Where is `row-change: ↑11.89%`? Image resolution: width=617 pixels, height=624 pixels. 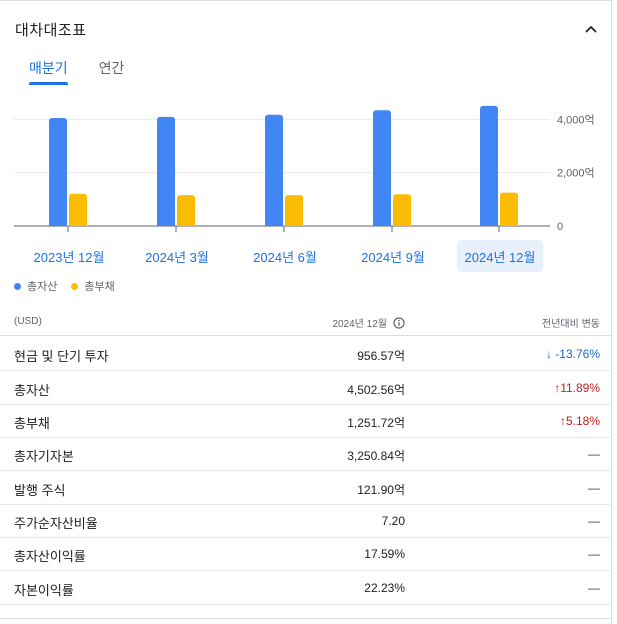 row-change: ↑11.89% is located at coordinates (577, 388).